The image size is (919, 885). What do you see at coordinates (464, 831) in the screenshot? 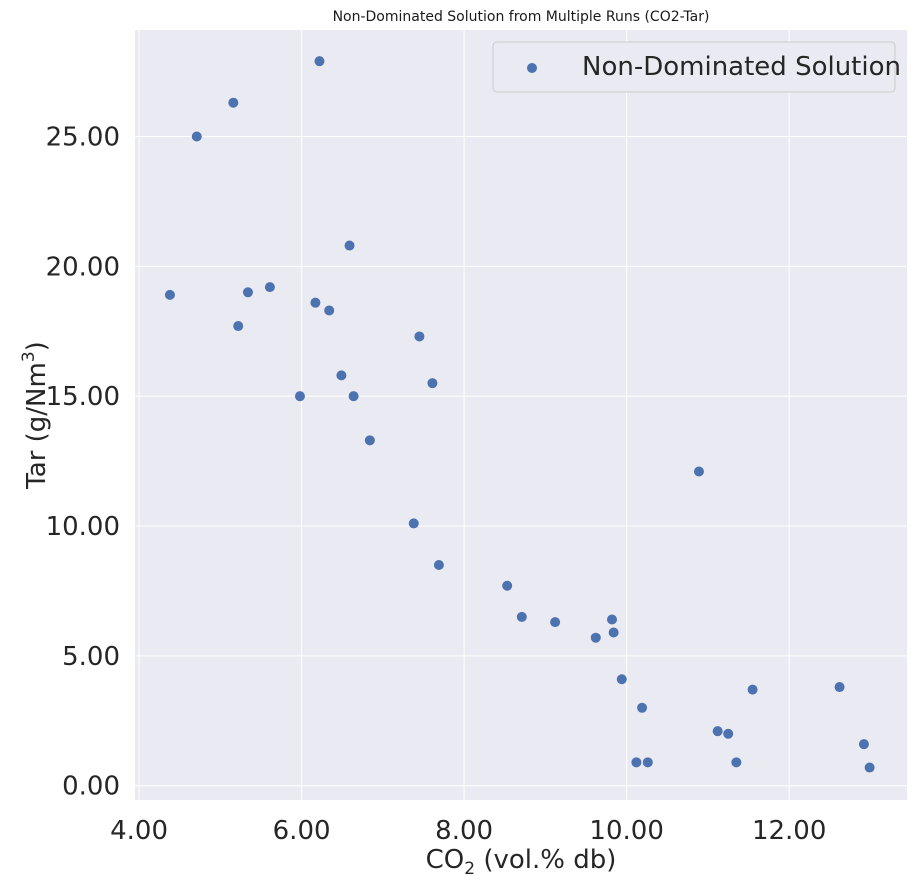
I see `x-tick-label: 8.00` at bounding box center [464, 831].